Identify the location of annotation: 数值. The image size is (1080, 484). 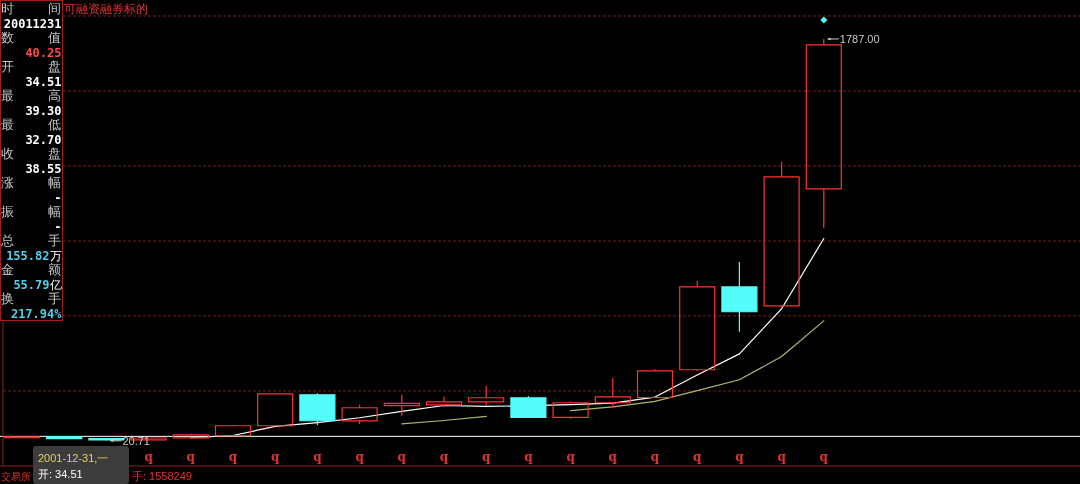
(31, 37).